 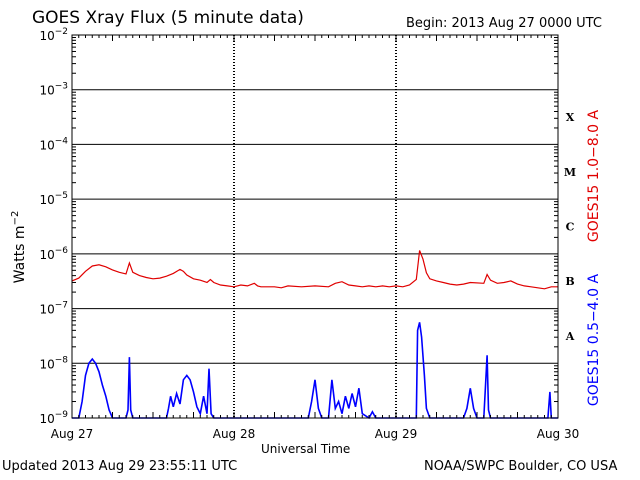 What do you see at coordinates (19, 254) in the screenshot?
I see `y-axis-label-text: Watts m` at bounding box center [19, 254].